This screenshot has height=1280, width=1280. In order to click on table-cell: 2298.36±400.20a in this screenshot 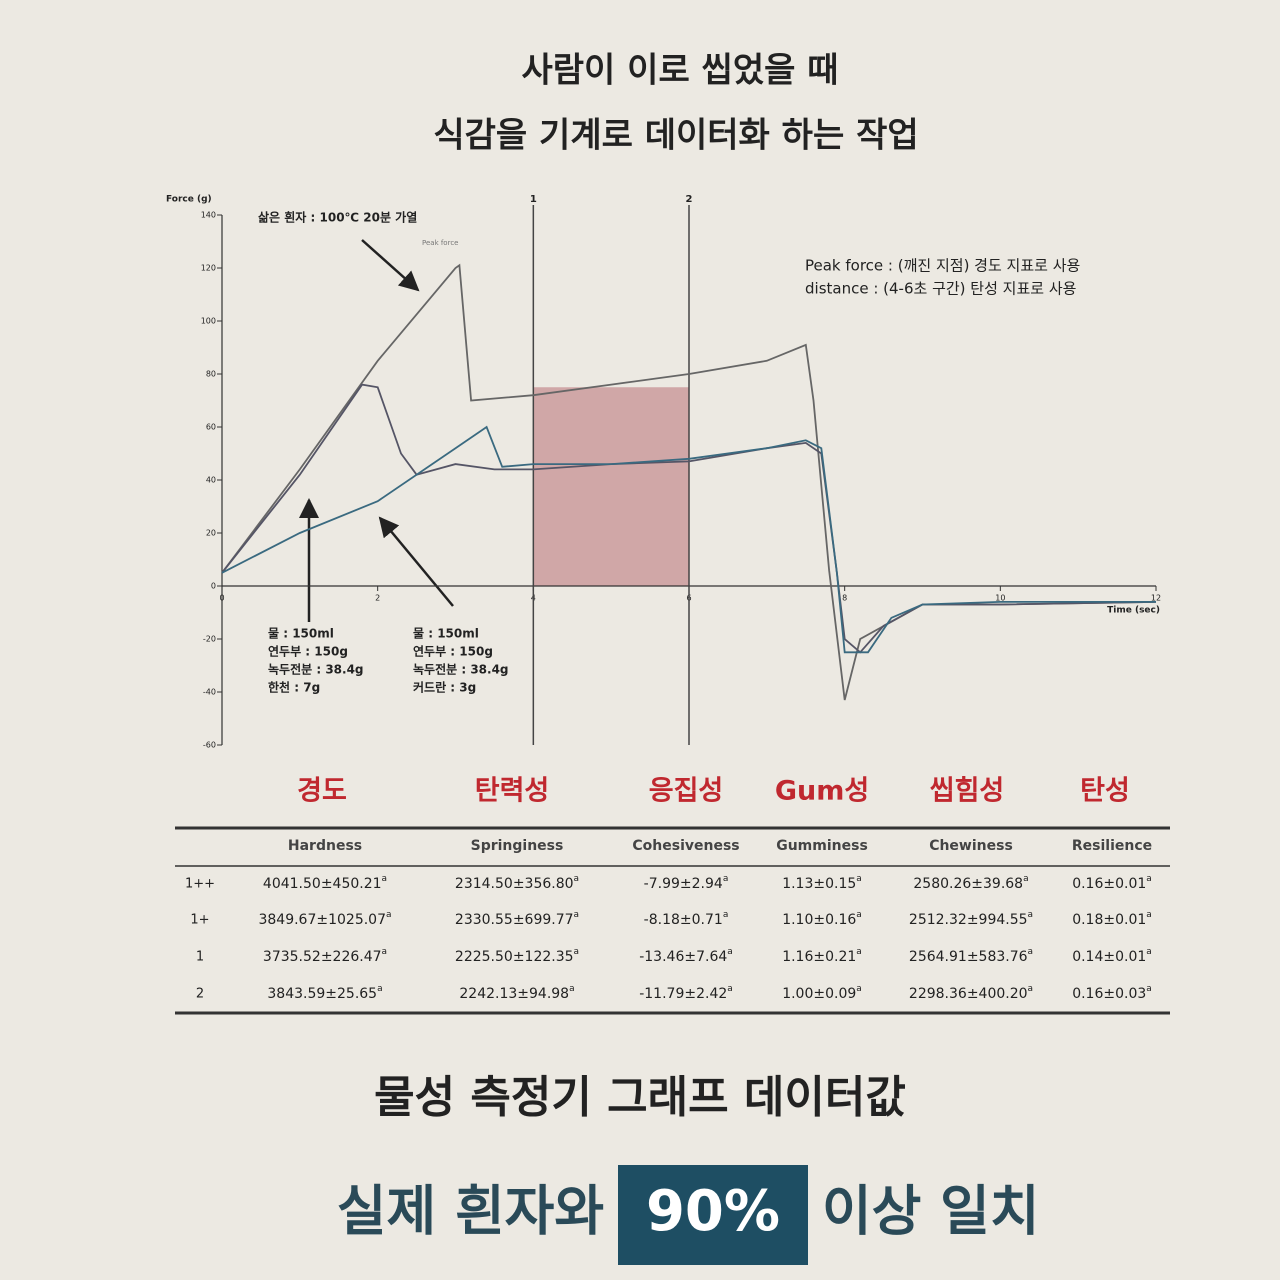, I will do `click(971, 993)`.